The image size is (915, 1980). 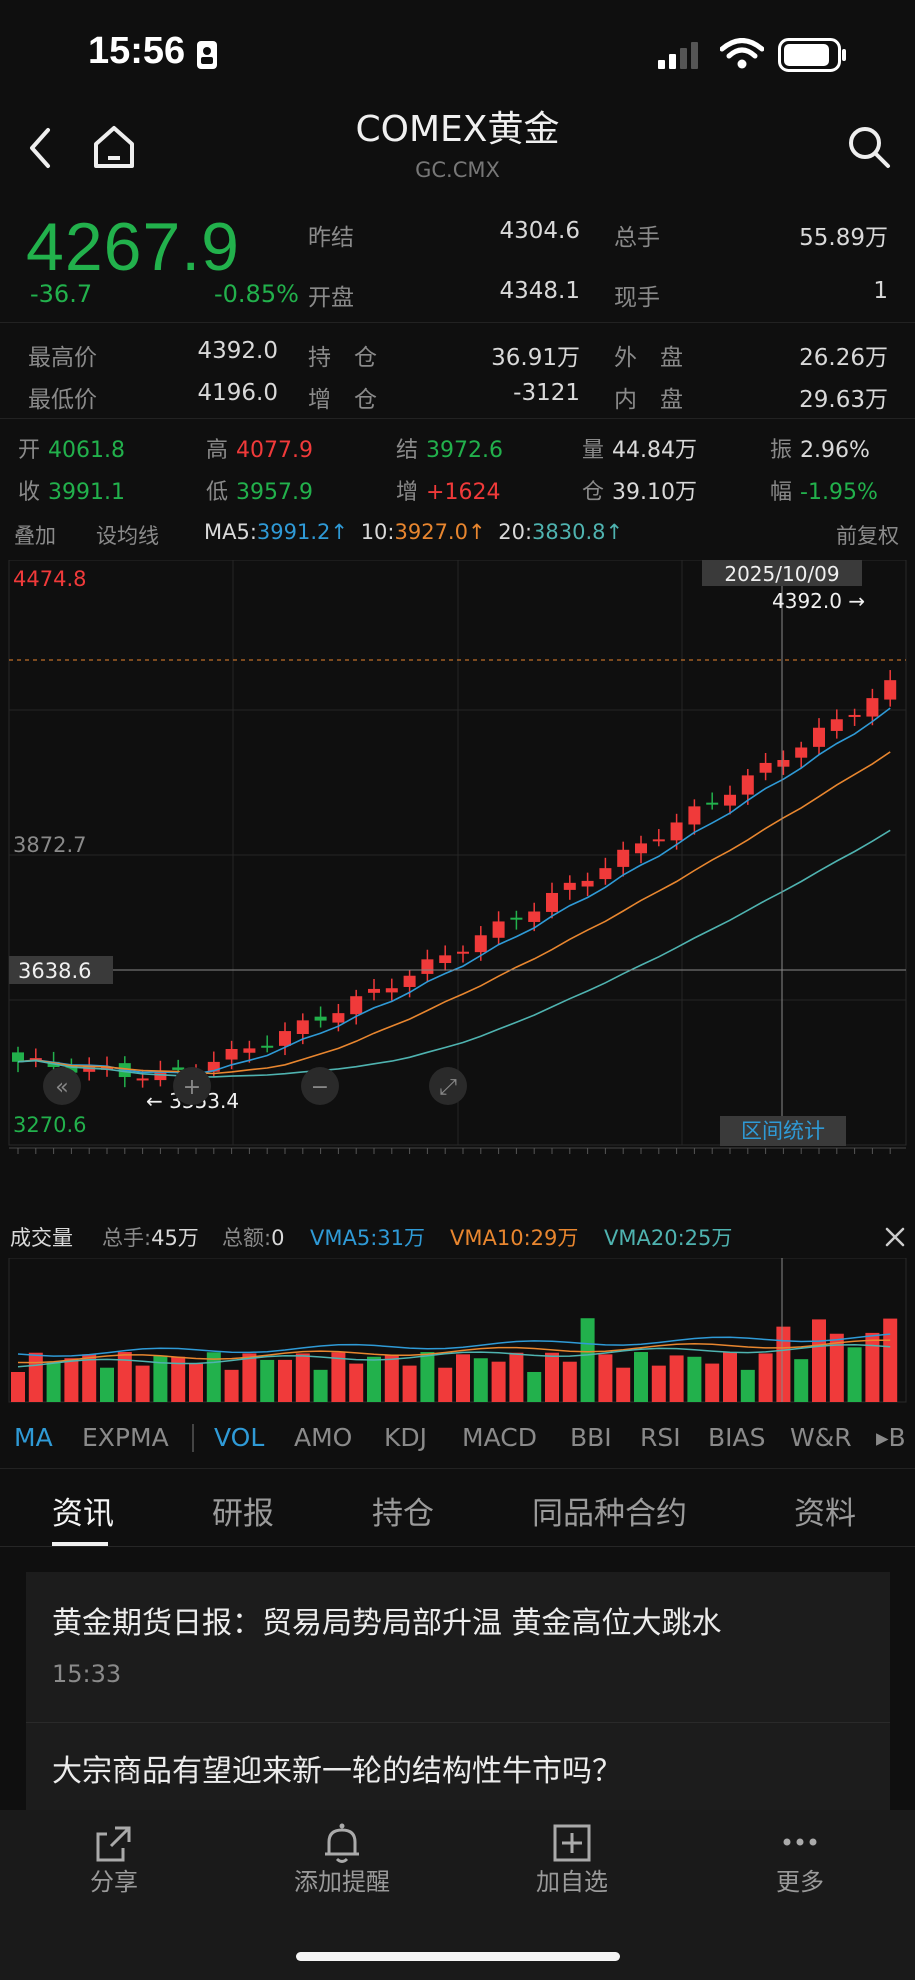 I want to click on main-tab-1: 研报, so click(x=243, y=1514).